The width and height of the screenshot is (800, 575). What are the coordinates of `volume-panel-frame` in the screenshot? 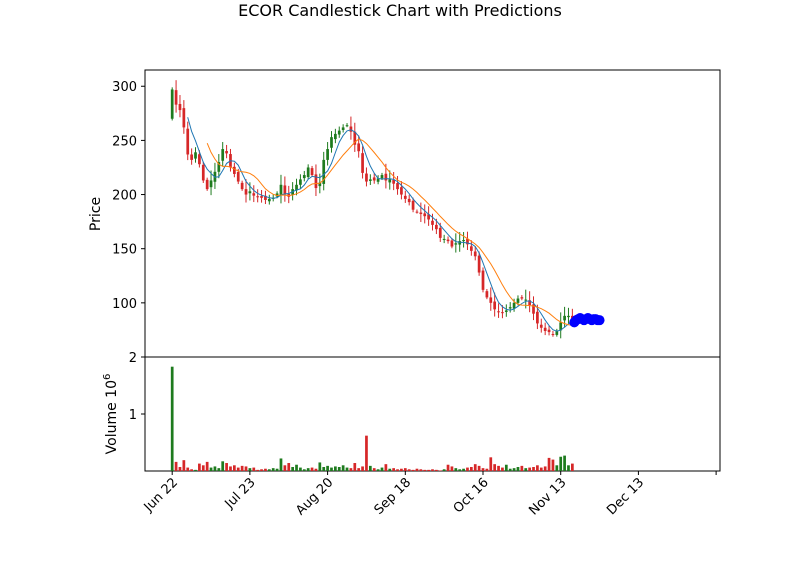 It's located at (432, 414).